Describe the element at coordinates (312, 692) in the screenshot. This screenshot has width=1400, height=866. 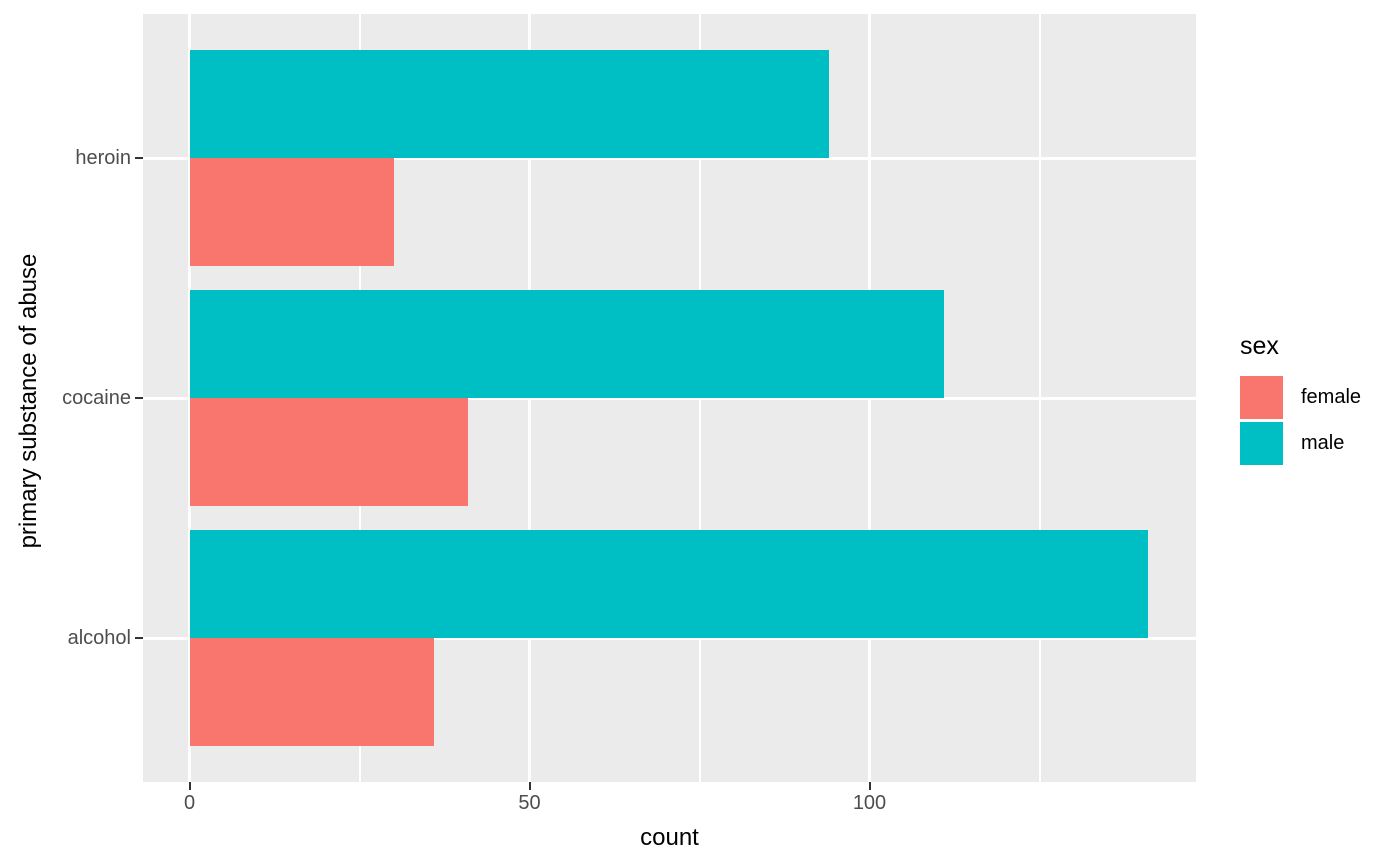
I see `bar-alcohol-female` at that location.